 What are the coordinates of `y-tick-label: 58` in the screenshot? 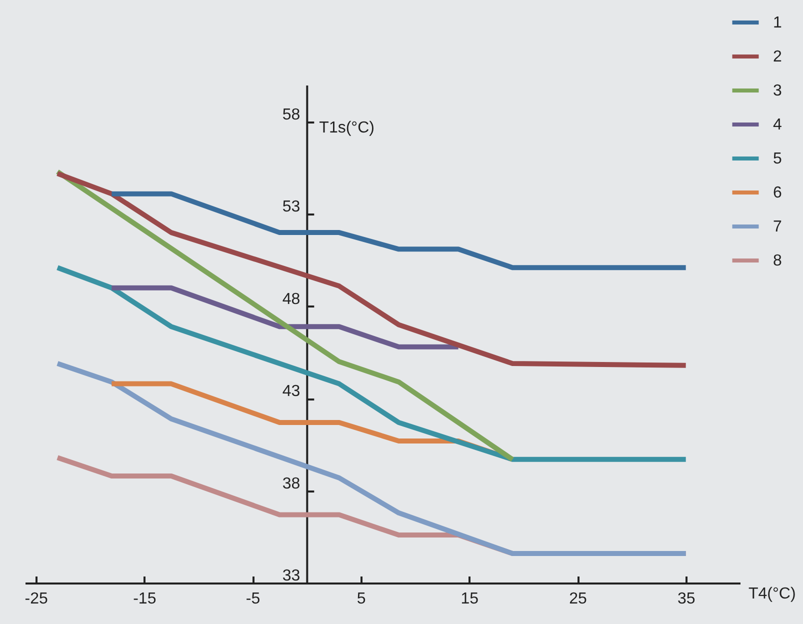 It's located at (291, 115).